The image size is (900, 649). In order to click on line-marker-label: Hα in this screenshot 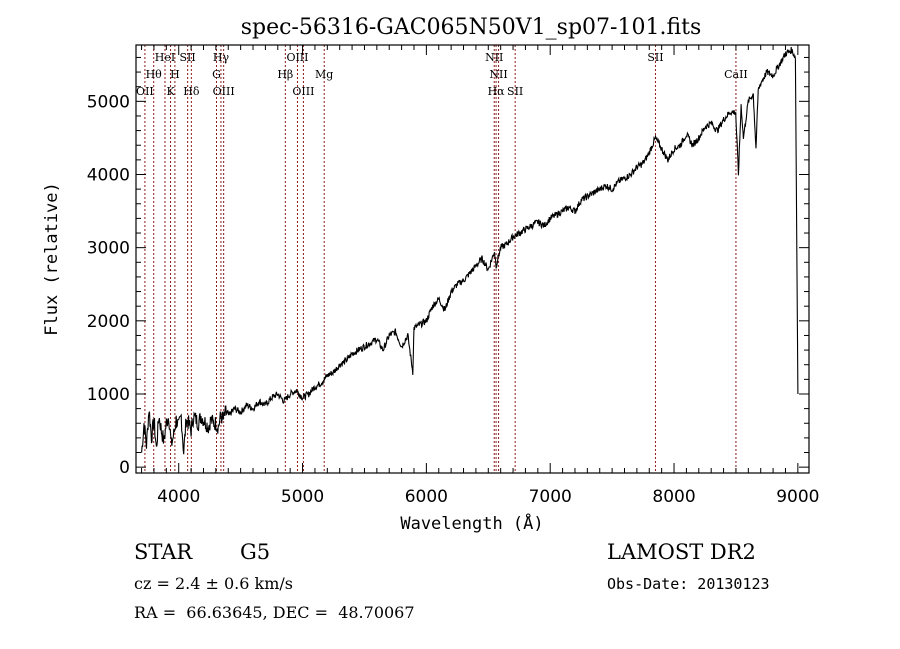, I will do `click(497, 91)`.